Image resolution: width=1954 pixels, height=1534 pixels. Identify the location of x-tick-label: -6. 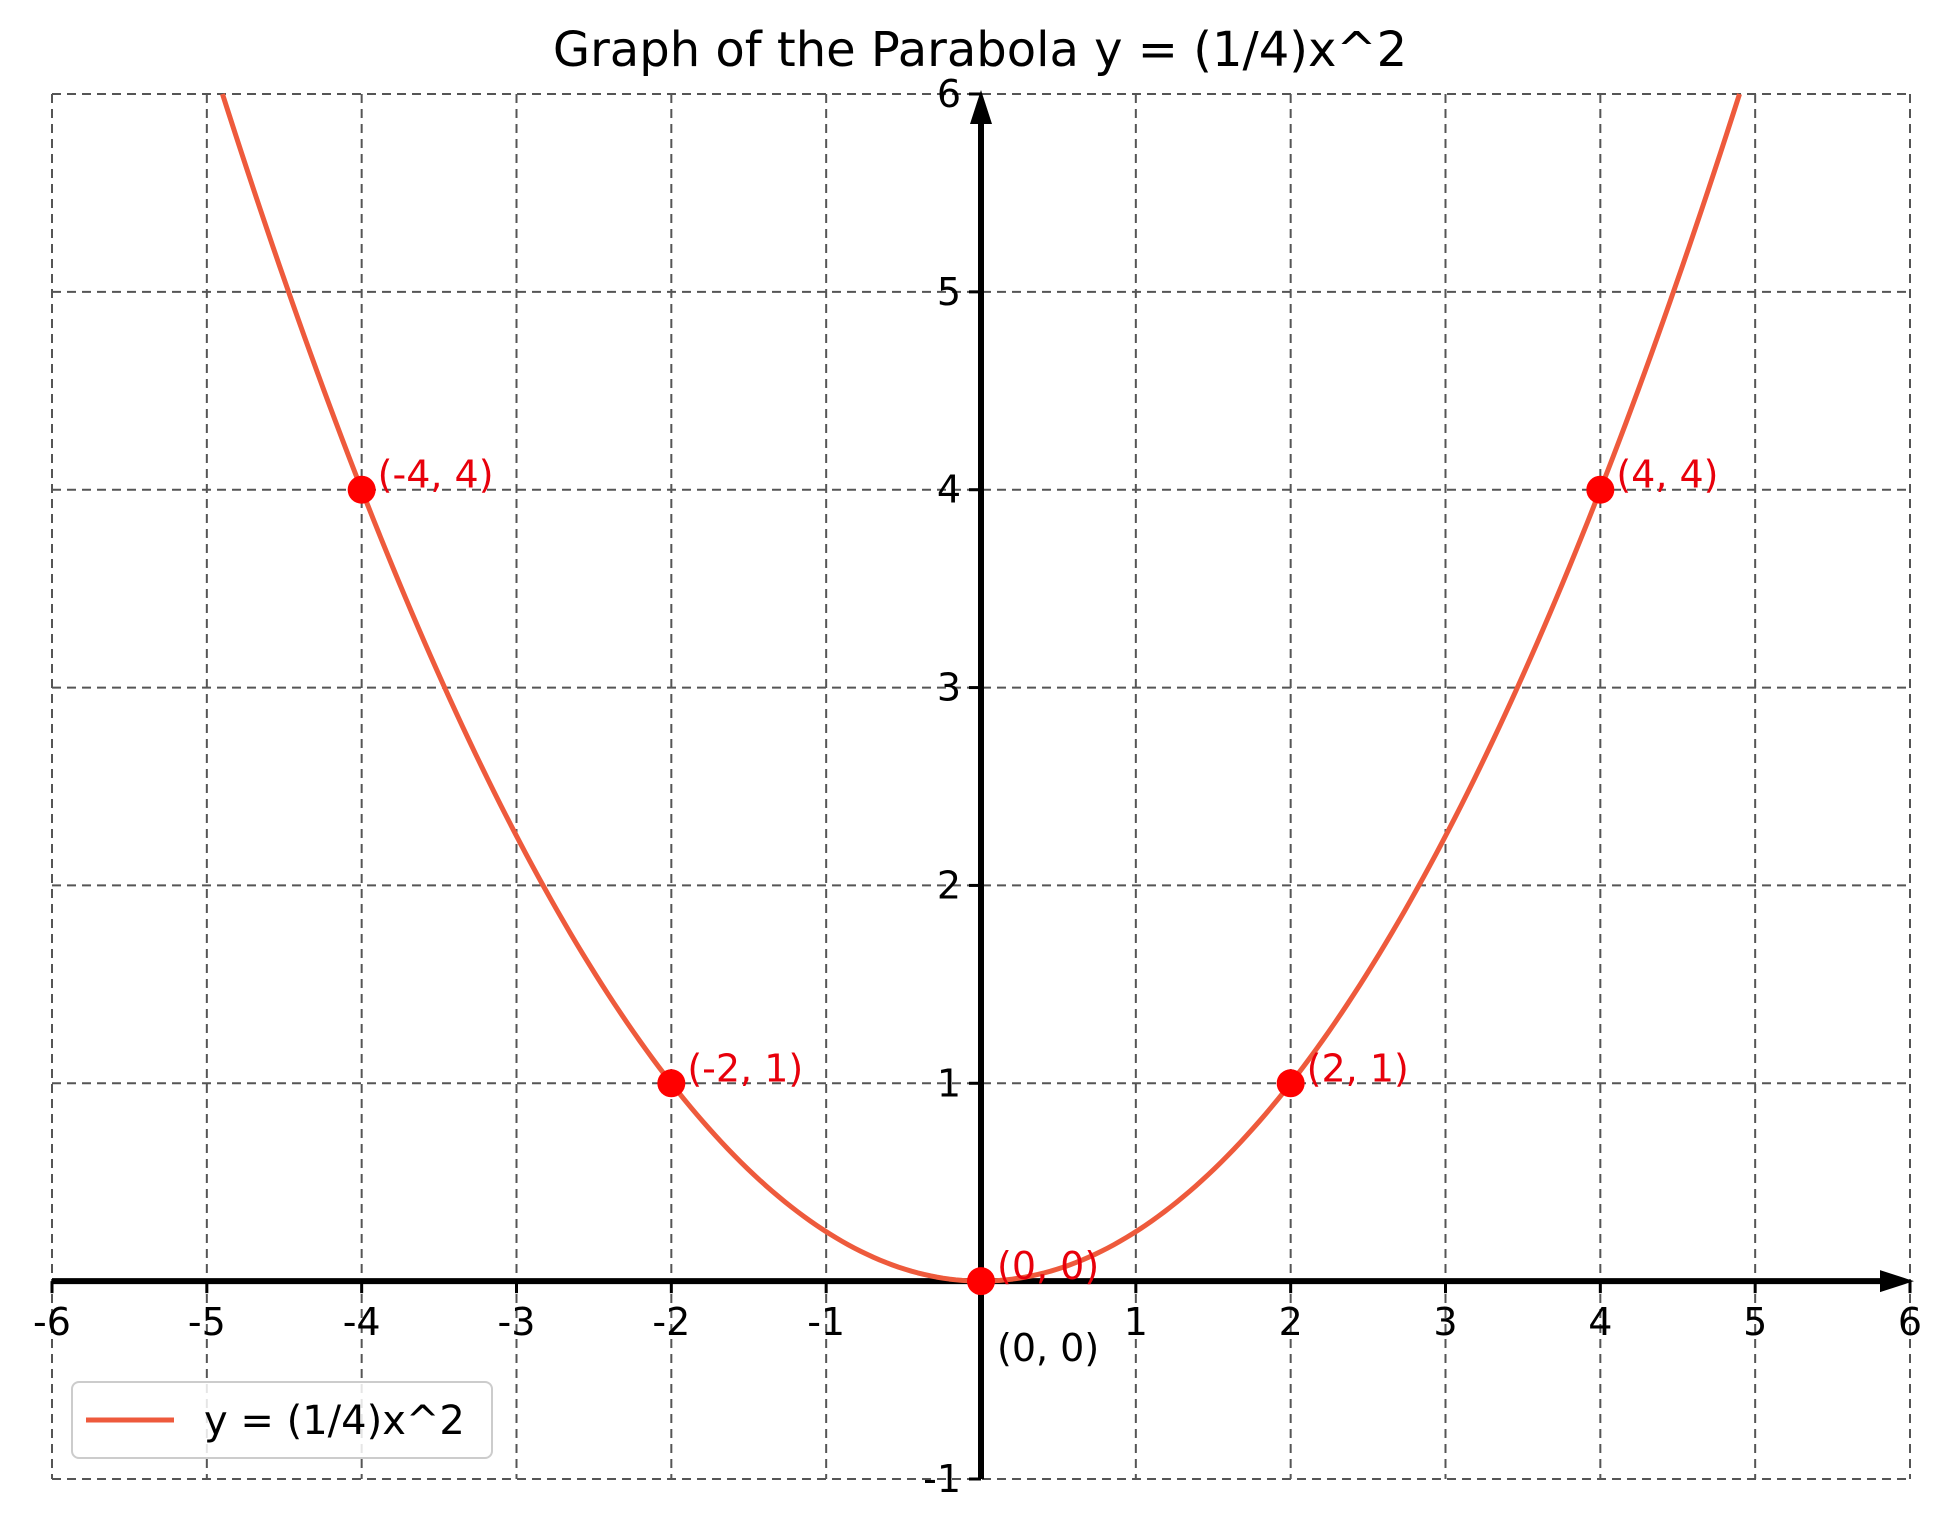
(52, 1322).